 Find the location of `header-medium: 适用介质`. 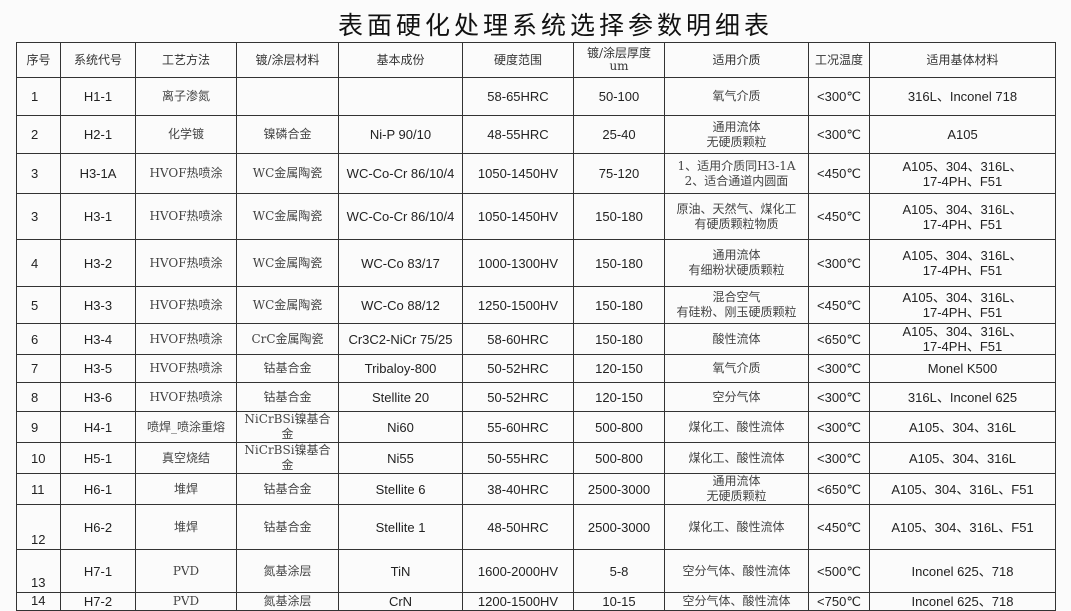

header-medium: 适用介质 is located at coordinates (736, 60).